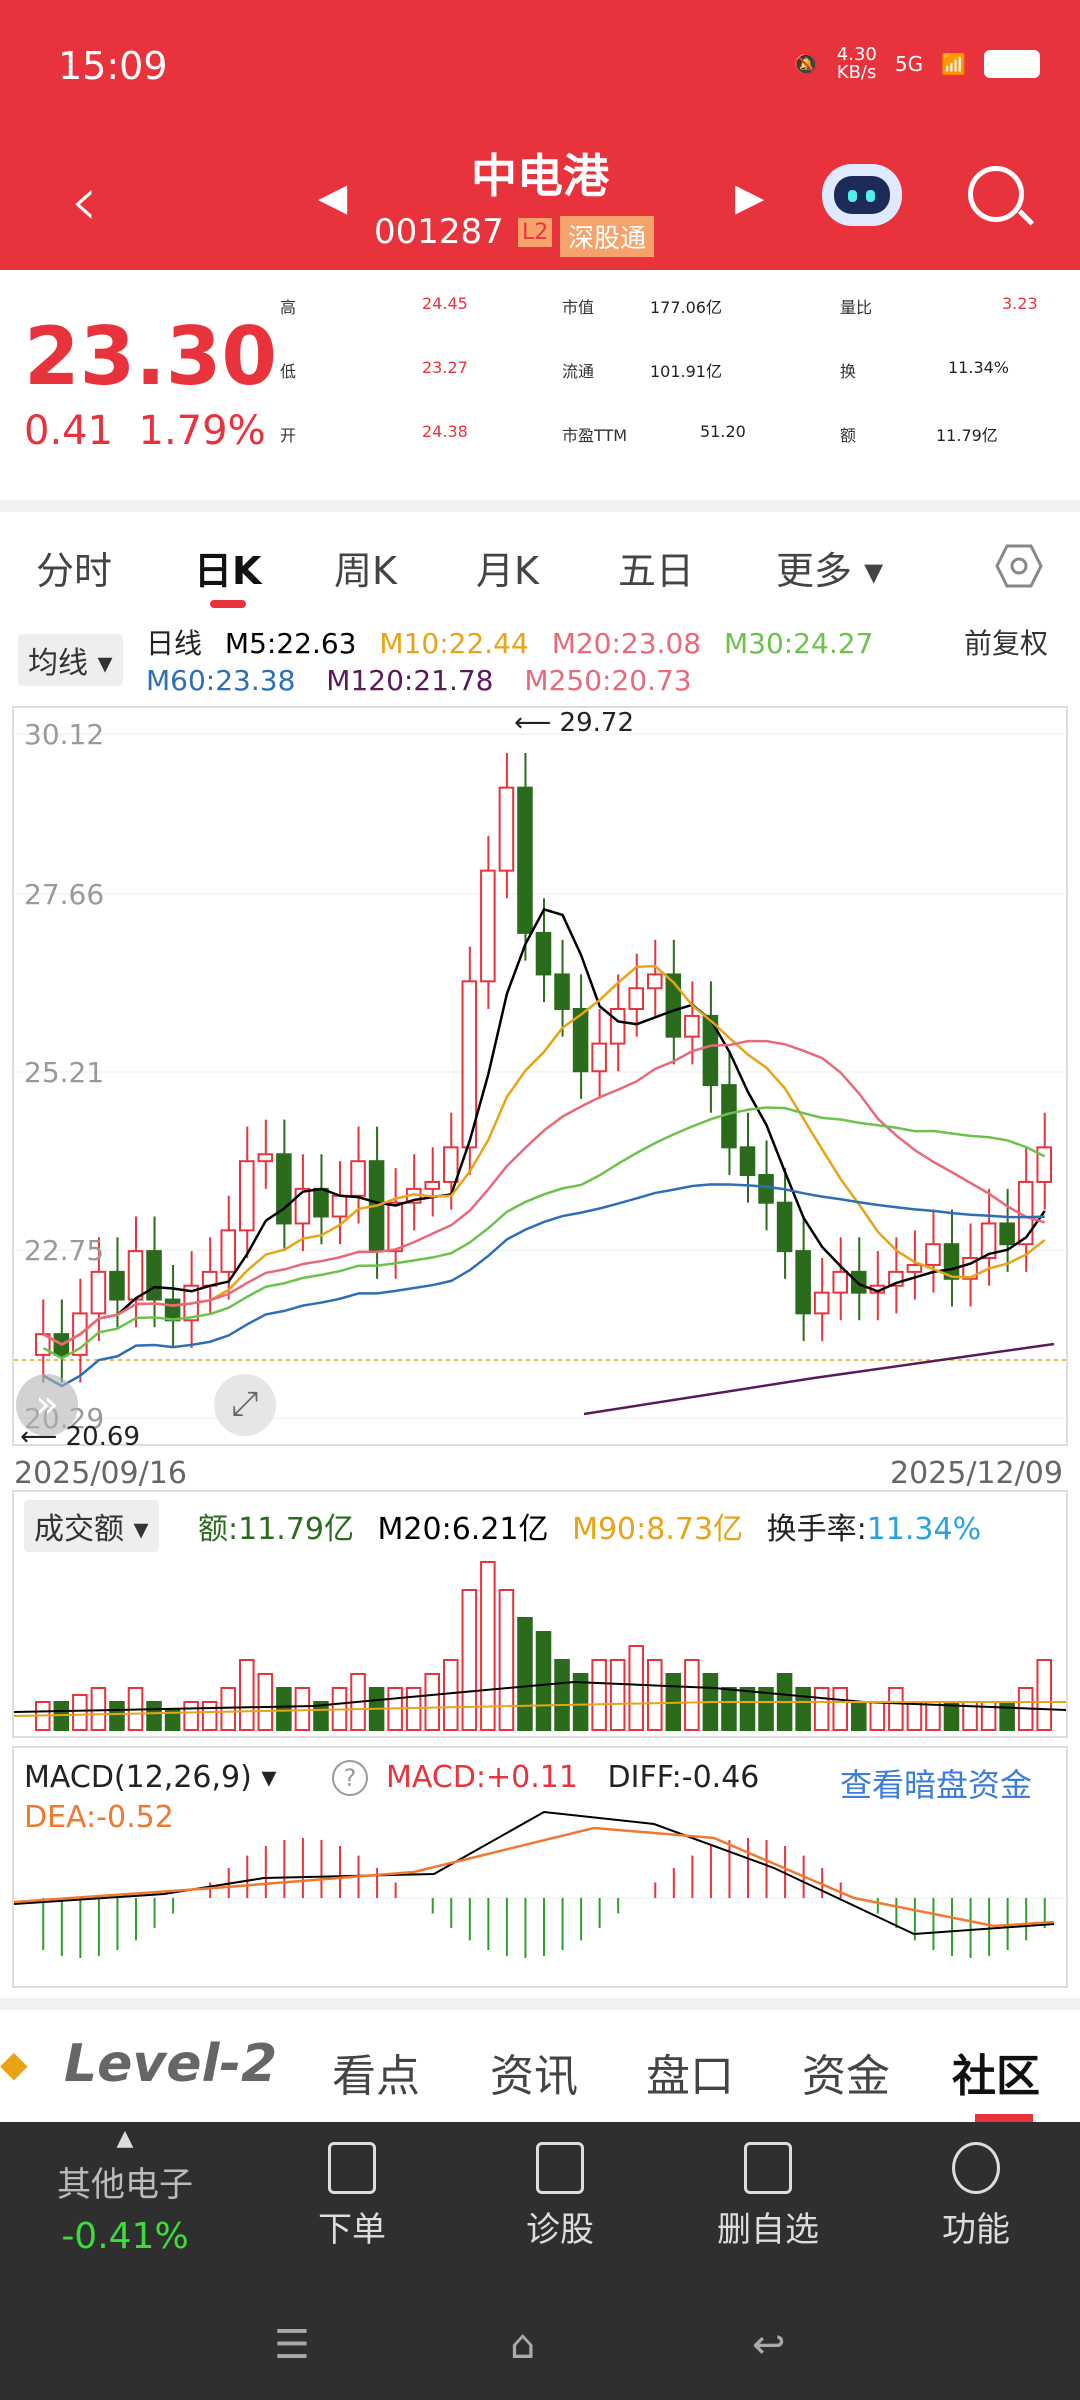 The width and height of the screenshot is (1080, 2400). Describe the element at coordinates (445, 367) in the screenshot. I see `value-low: 23.27` at that location.